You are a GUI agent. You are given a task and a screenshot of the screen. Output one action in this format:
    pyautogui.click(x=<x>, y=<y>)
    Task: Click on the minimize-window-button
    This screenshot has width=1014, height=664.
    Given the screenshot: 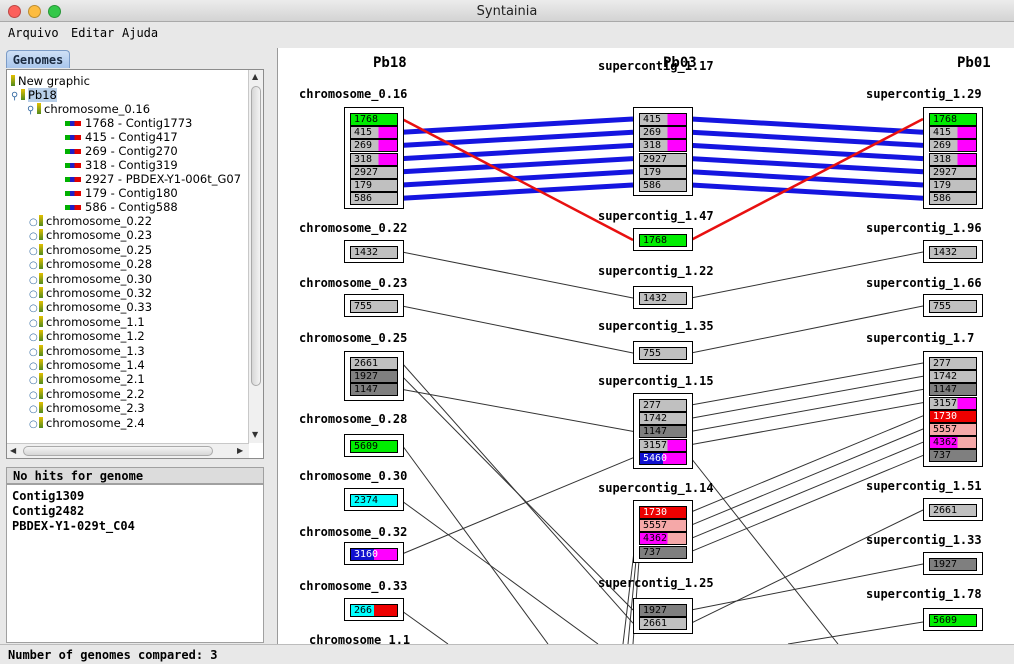 What is the action you would take?
    pyautogui.click(x=34, y=11)
    